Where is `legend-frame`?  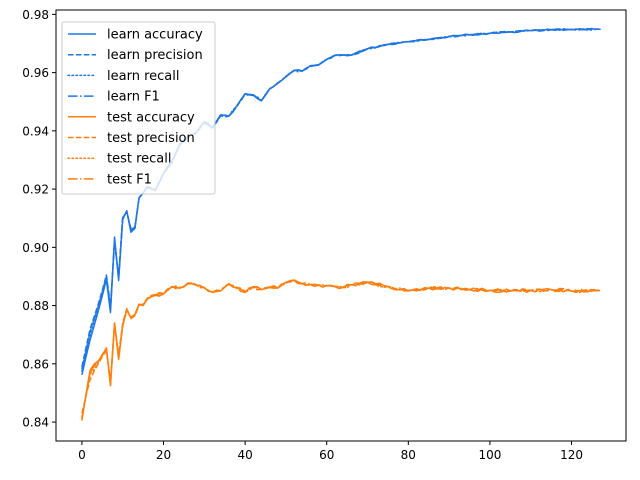
legend-frame is located at coordinates (138, 108).